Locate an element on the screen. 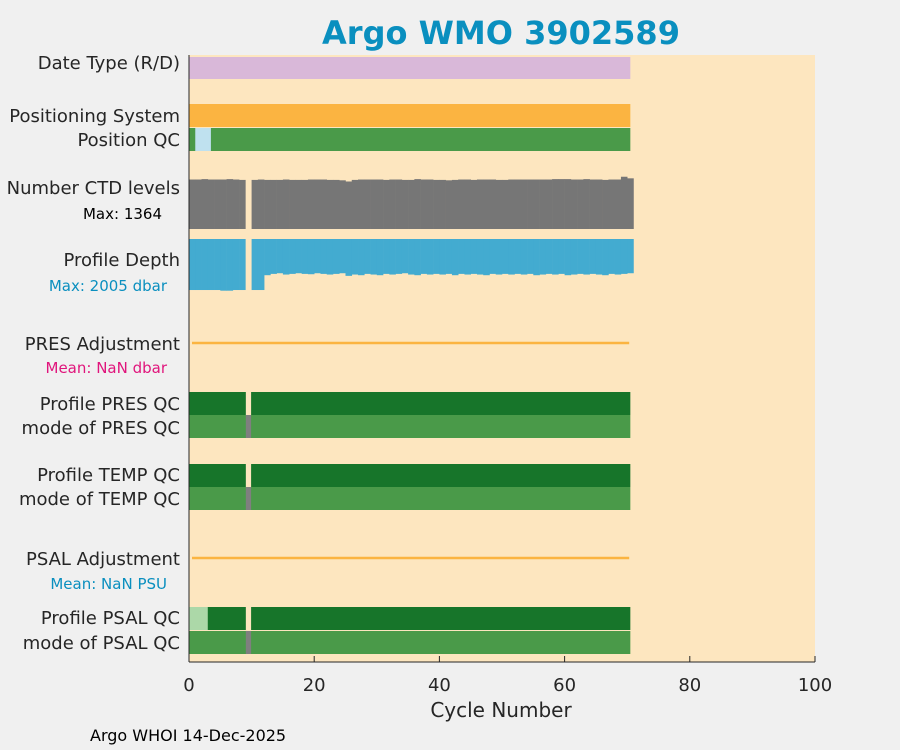 This screenshot has width=900, height=750. row-label: Number CTD levels is located at coordinates (93, 188).